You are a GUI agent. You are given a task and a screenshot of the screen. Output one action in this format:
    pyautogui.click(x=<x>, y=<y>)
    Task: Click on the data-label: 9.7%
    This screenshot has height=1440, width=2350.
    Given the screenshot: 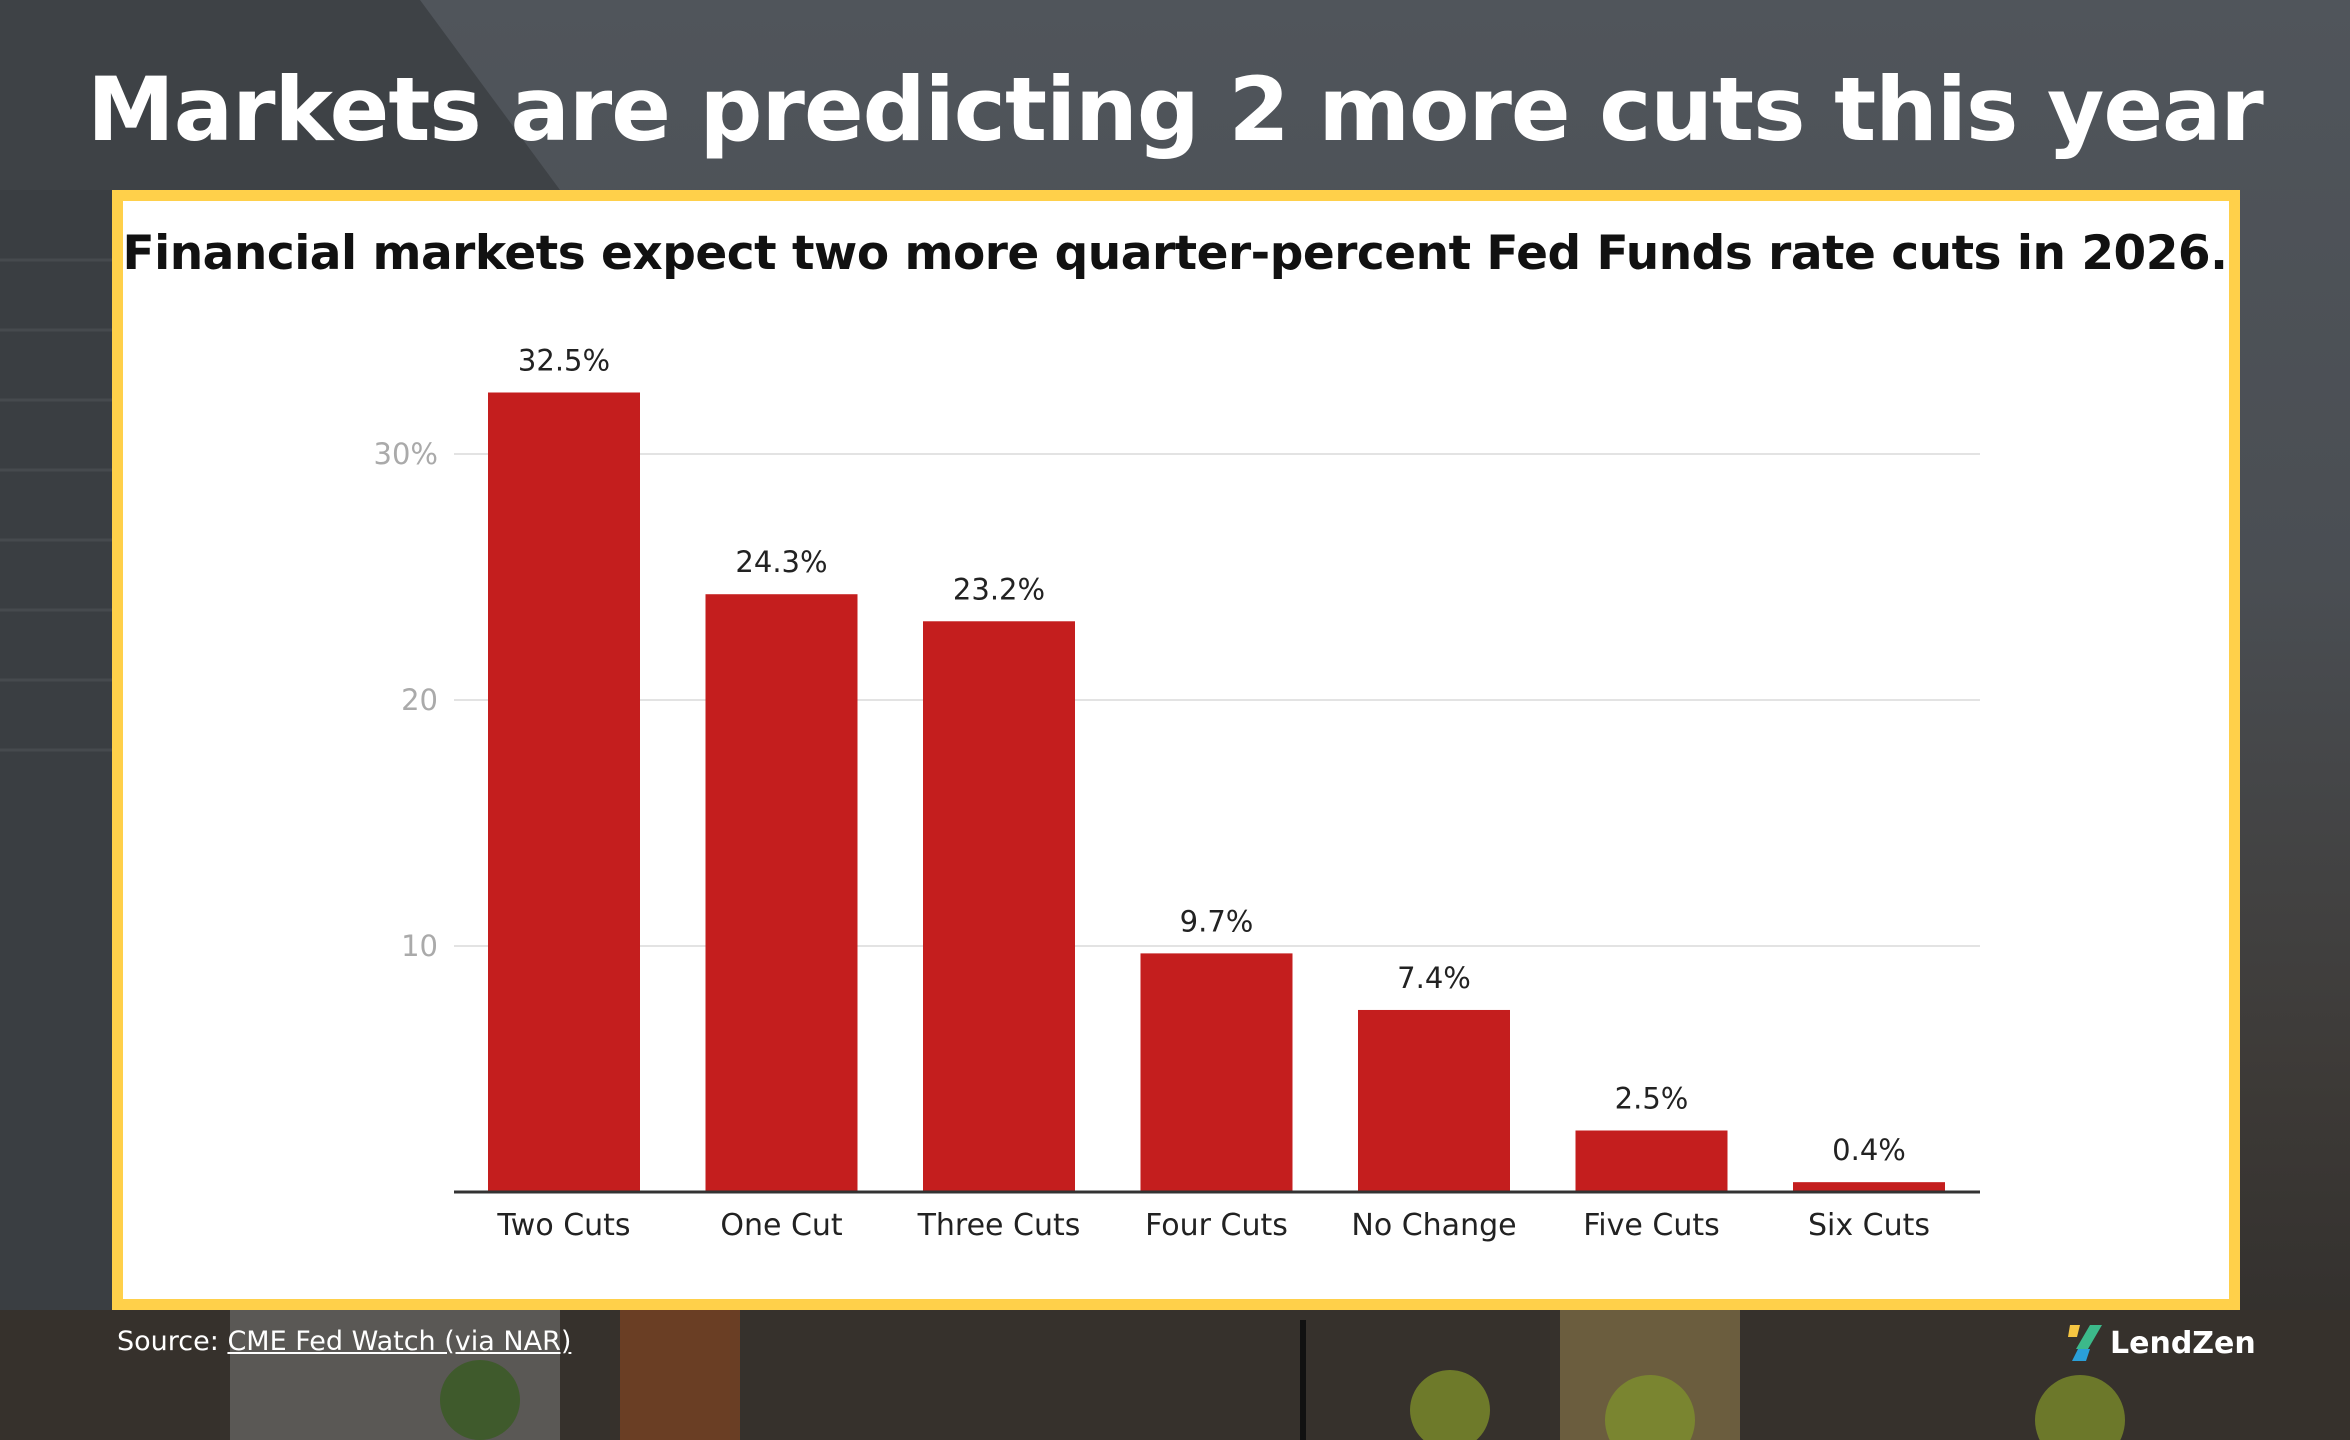 What is the action you would take?
    pyautogui.click(x=1217, y=921)
    